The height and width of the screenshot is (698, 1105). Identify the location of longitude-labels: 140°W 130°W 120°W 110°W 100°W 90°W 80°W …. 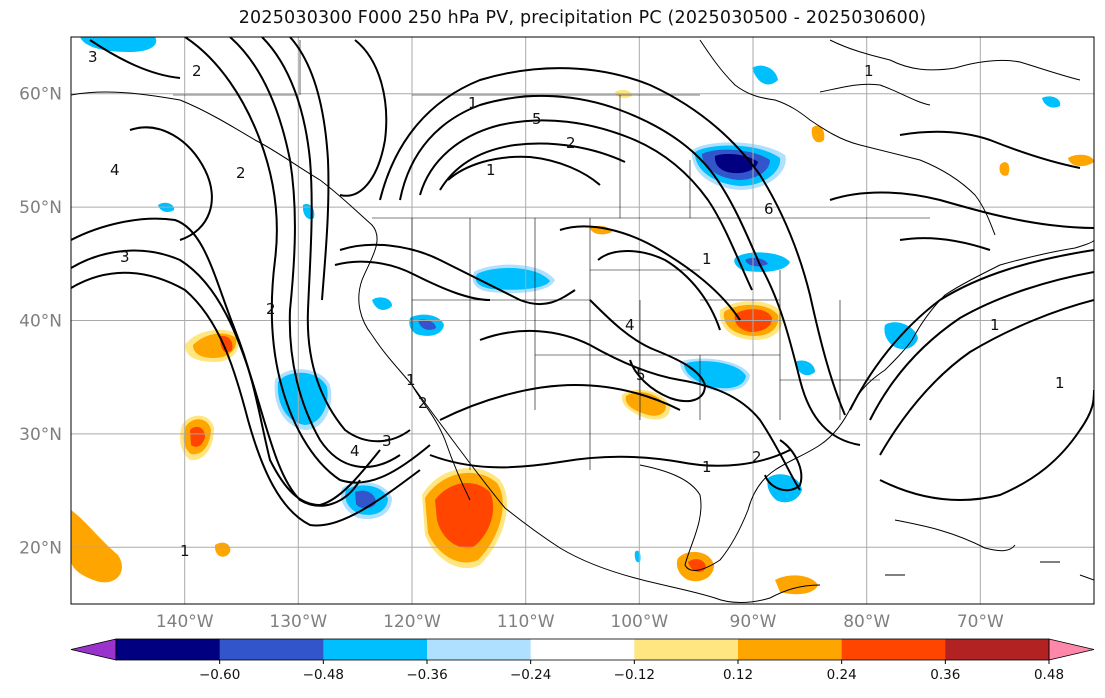
(580, 622).